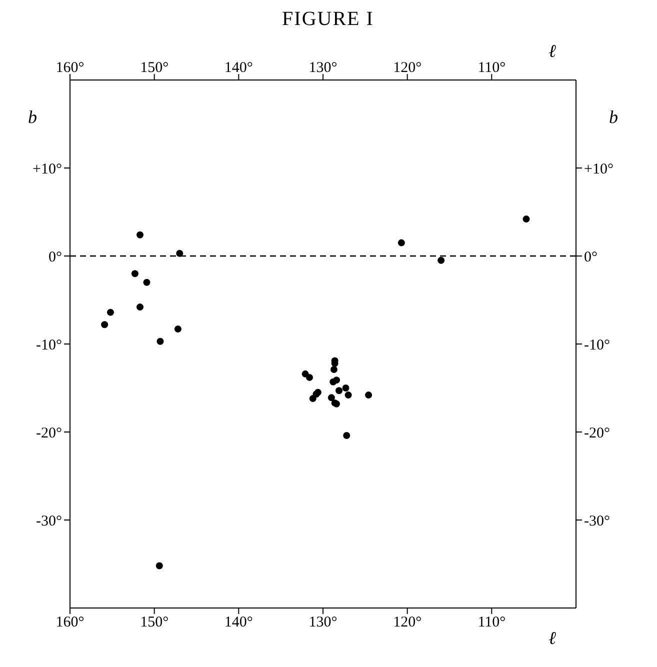 The width and height of the screenshot is (657, 667). What do you see at coordinates (552, 50) in the screenshot?
I see `x2-axis-title: ℓ` at bounding box center [552, 50].